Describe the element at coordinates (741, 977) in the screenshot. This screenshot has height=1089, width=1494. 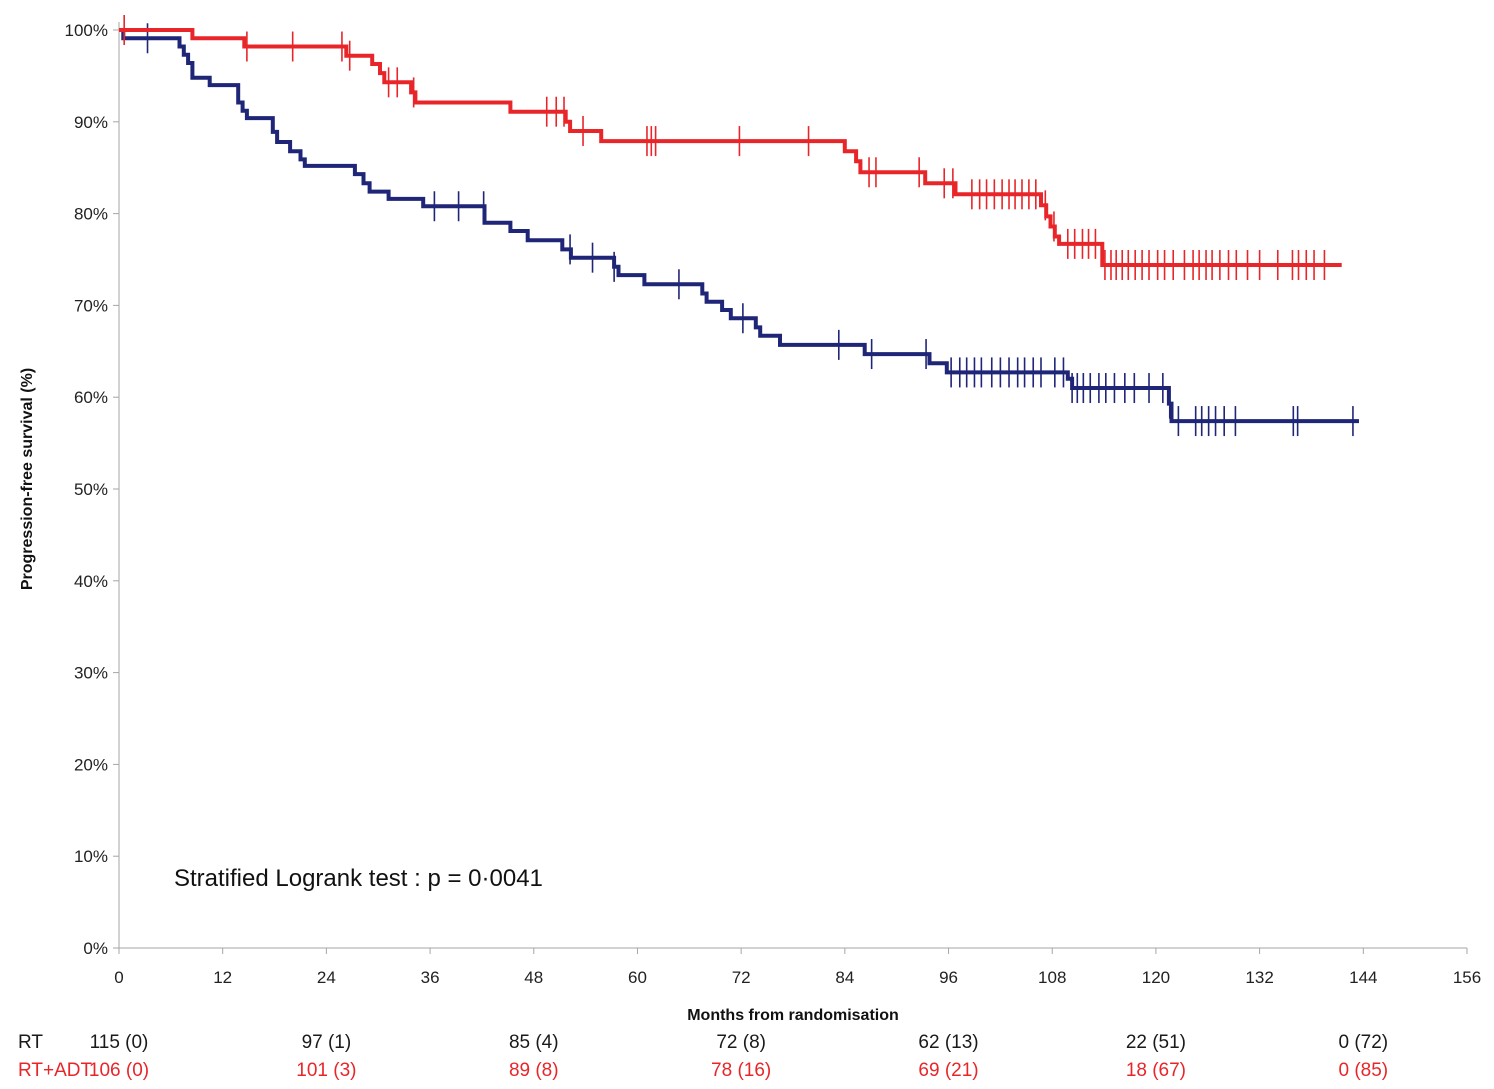
I see `x-tick-label: 72` at that location.